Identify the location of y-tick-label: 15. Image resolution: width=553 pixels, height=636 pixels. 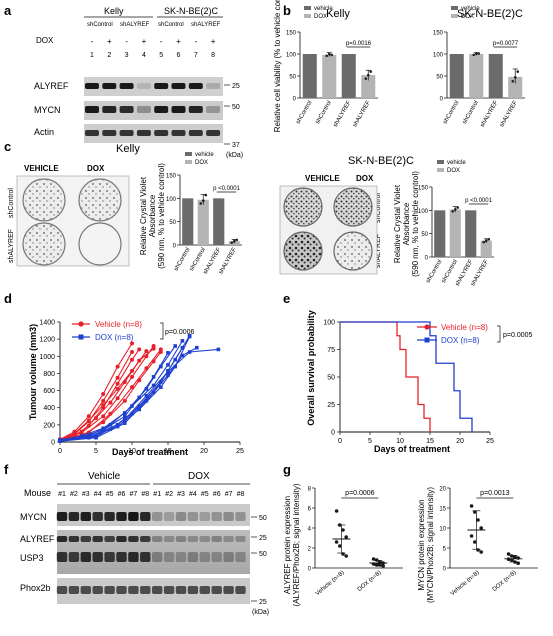
(442, 510).